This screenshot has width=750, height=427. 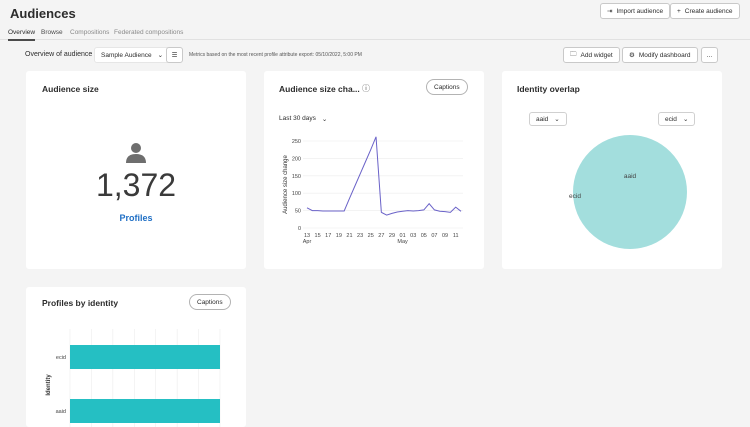 What do you see at coordinates (660, 55) in the screenshot?
I see `modify-dashboard-button: ⚙ Modify dashboard` at bounding box center [660, 55].